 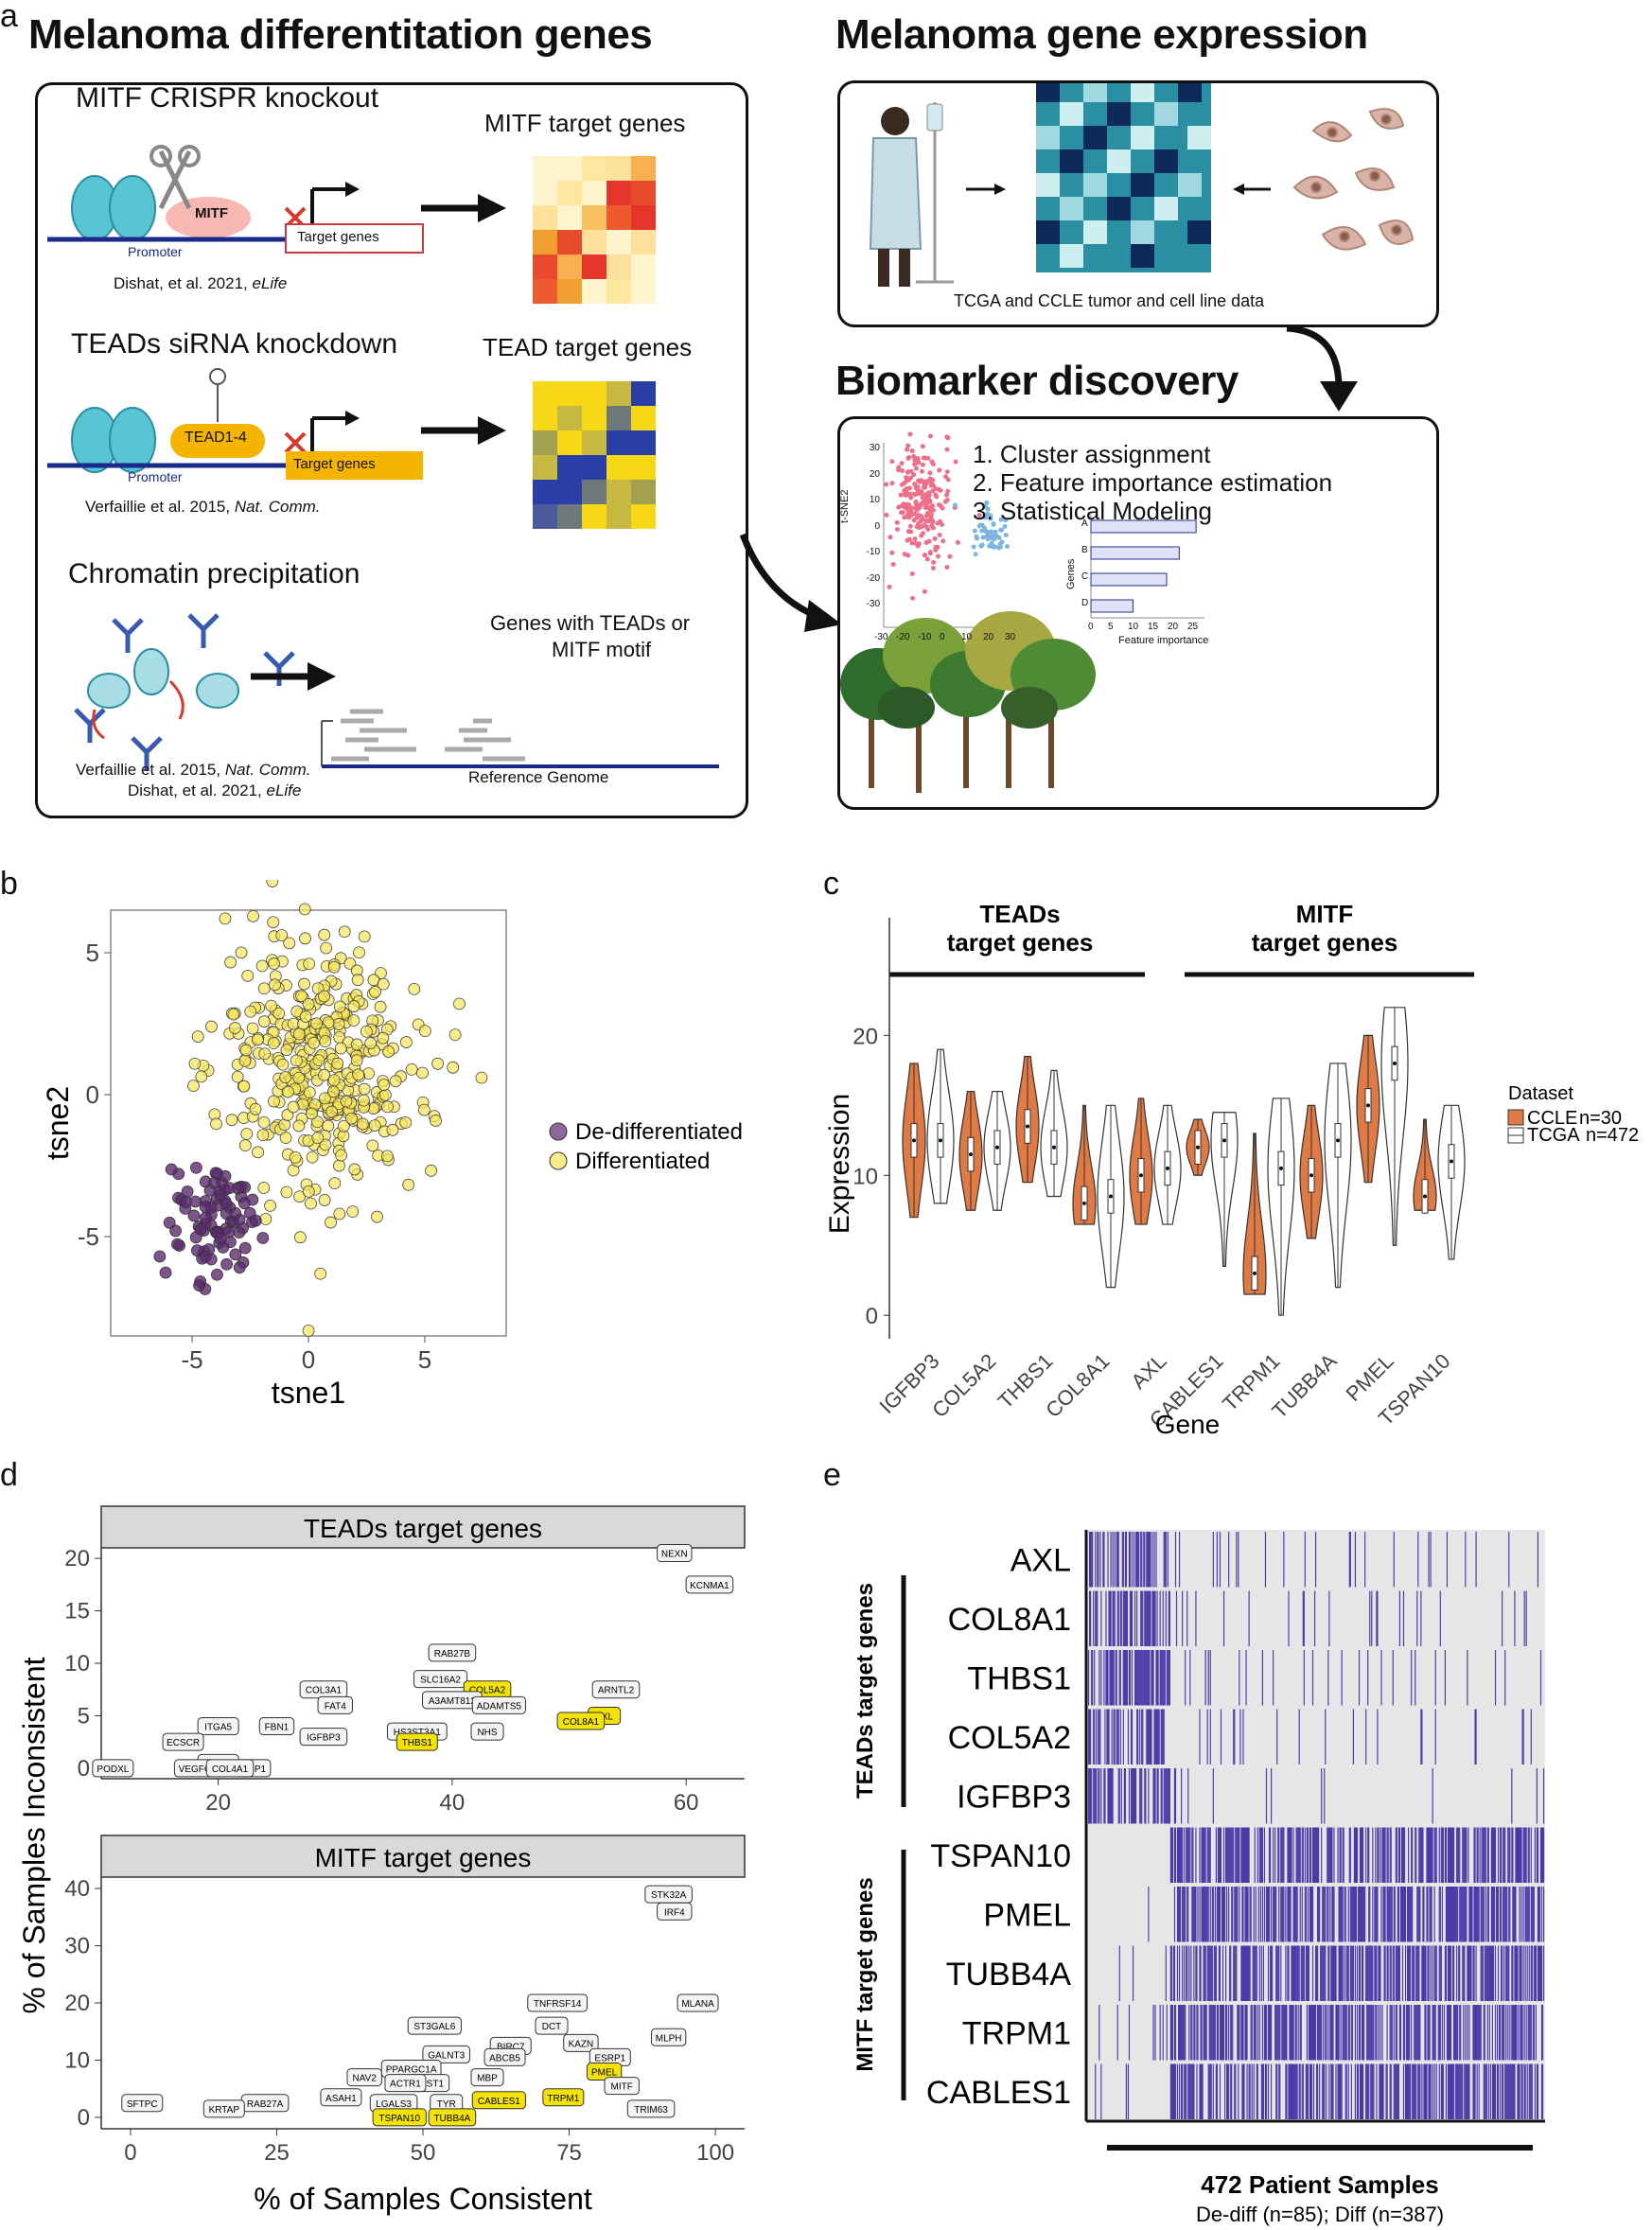 What do you see at coordinates (84, 2118) in the screenshot?
I see `d-ytick: 0` at bounding box center [84, 2118].